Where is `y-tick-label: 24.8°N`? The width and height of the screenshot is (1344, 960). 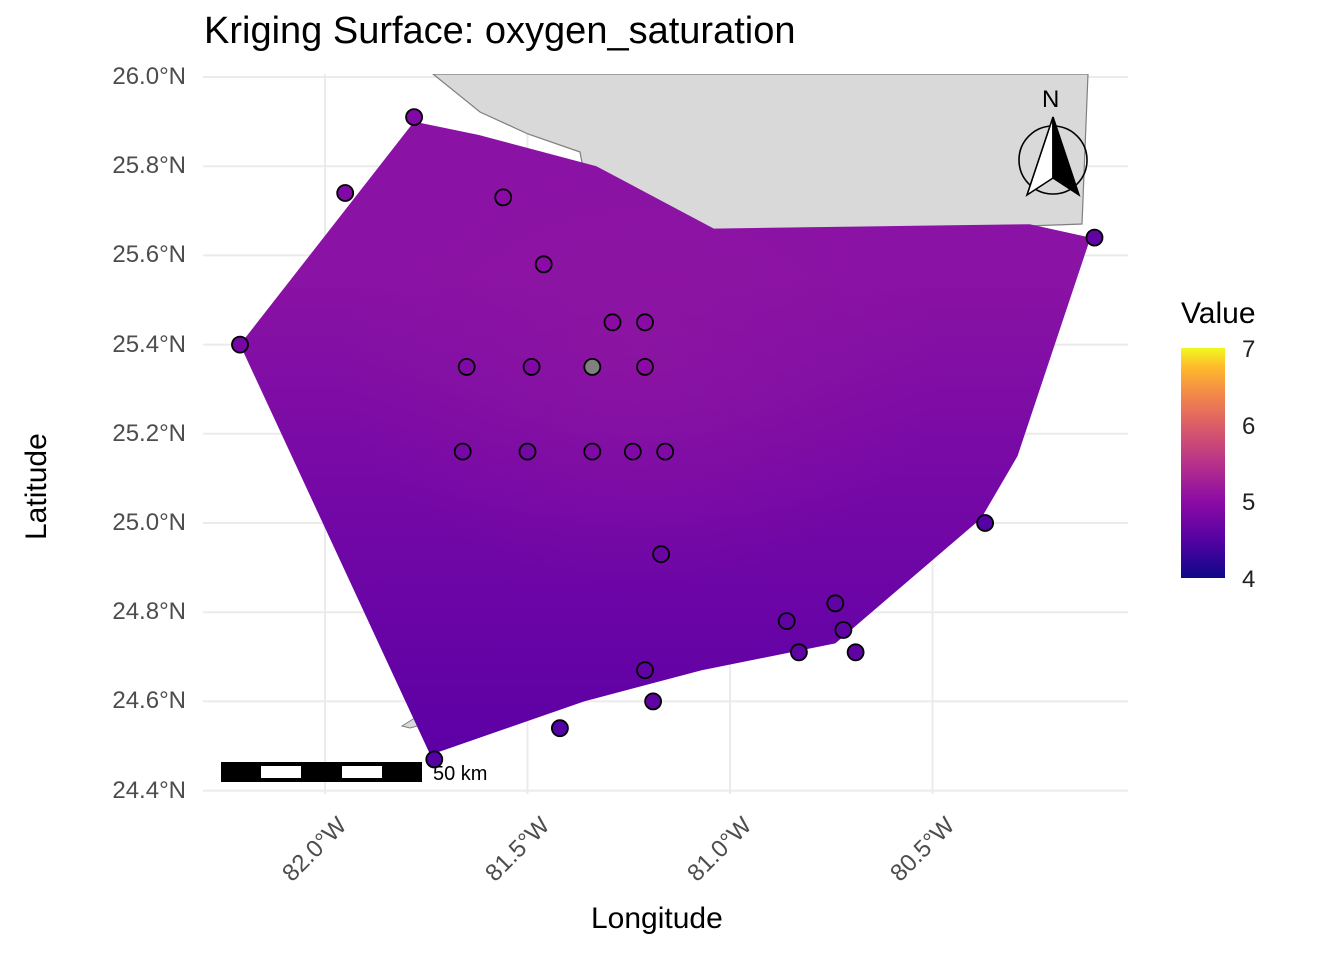 y-tick-label: 24.8°N is located at coordinates (149, 612).